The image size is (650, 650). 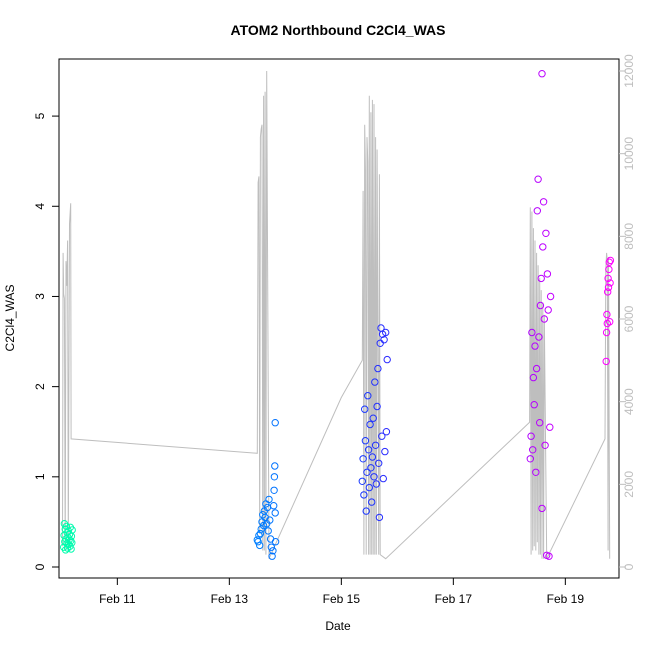 I want to click on y-tick-label: 1, so click(x=40, y=476).